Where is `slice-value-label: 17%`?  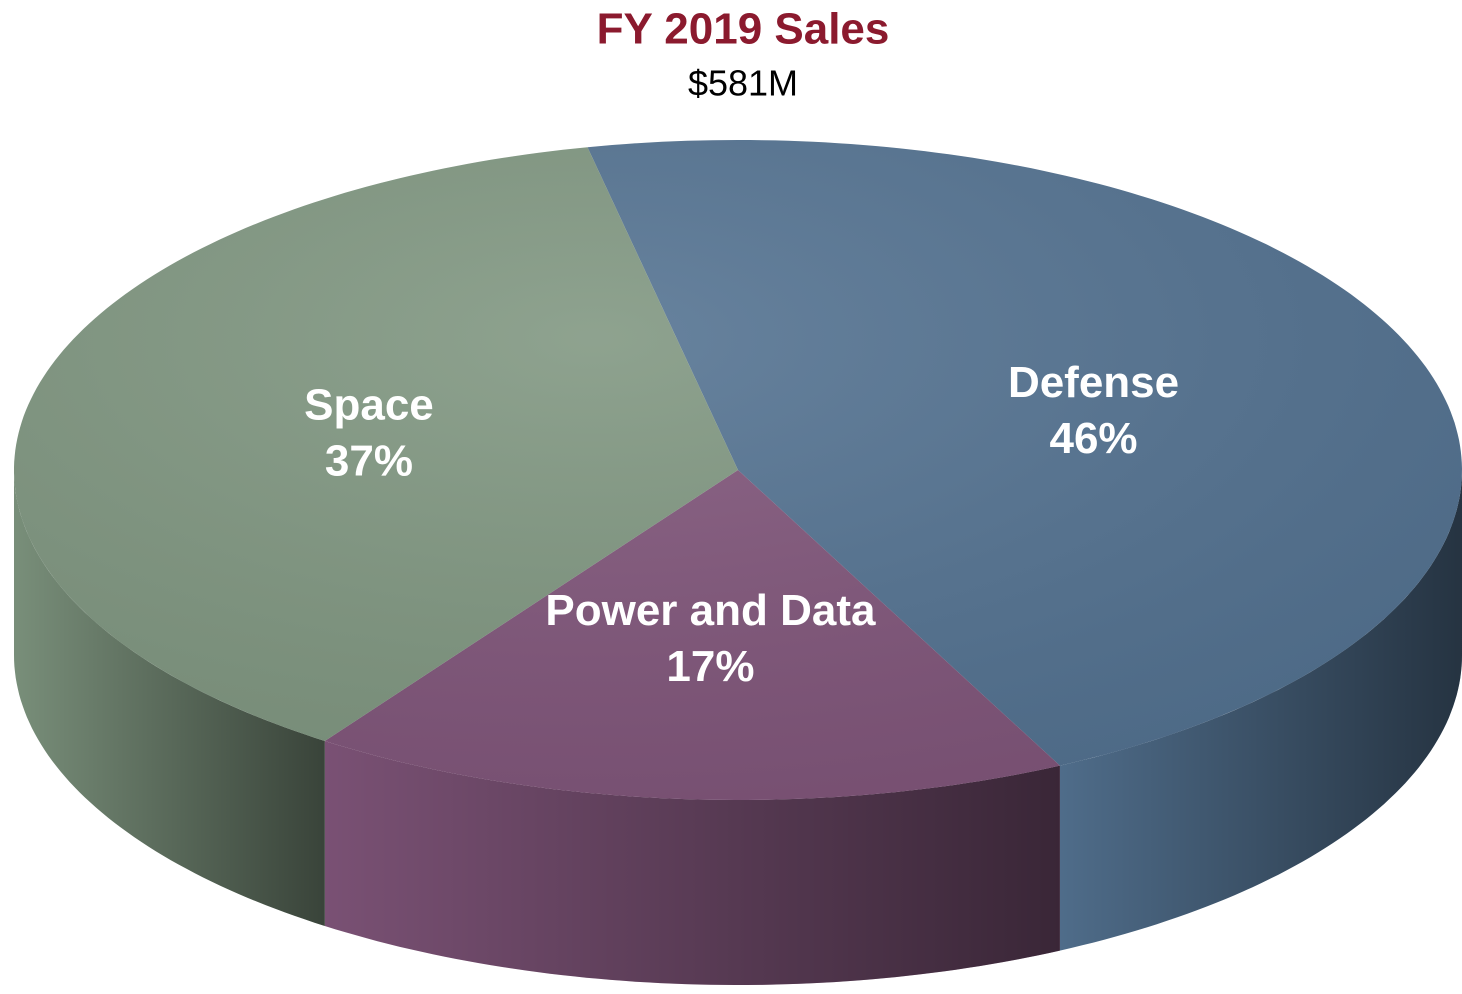
slice-value-label: 17% is located at coordinates (710, 666).